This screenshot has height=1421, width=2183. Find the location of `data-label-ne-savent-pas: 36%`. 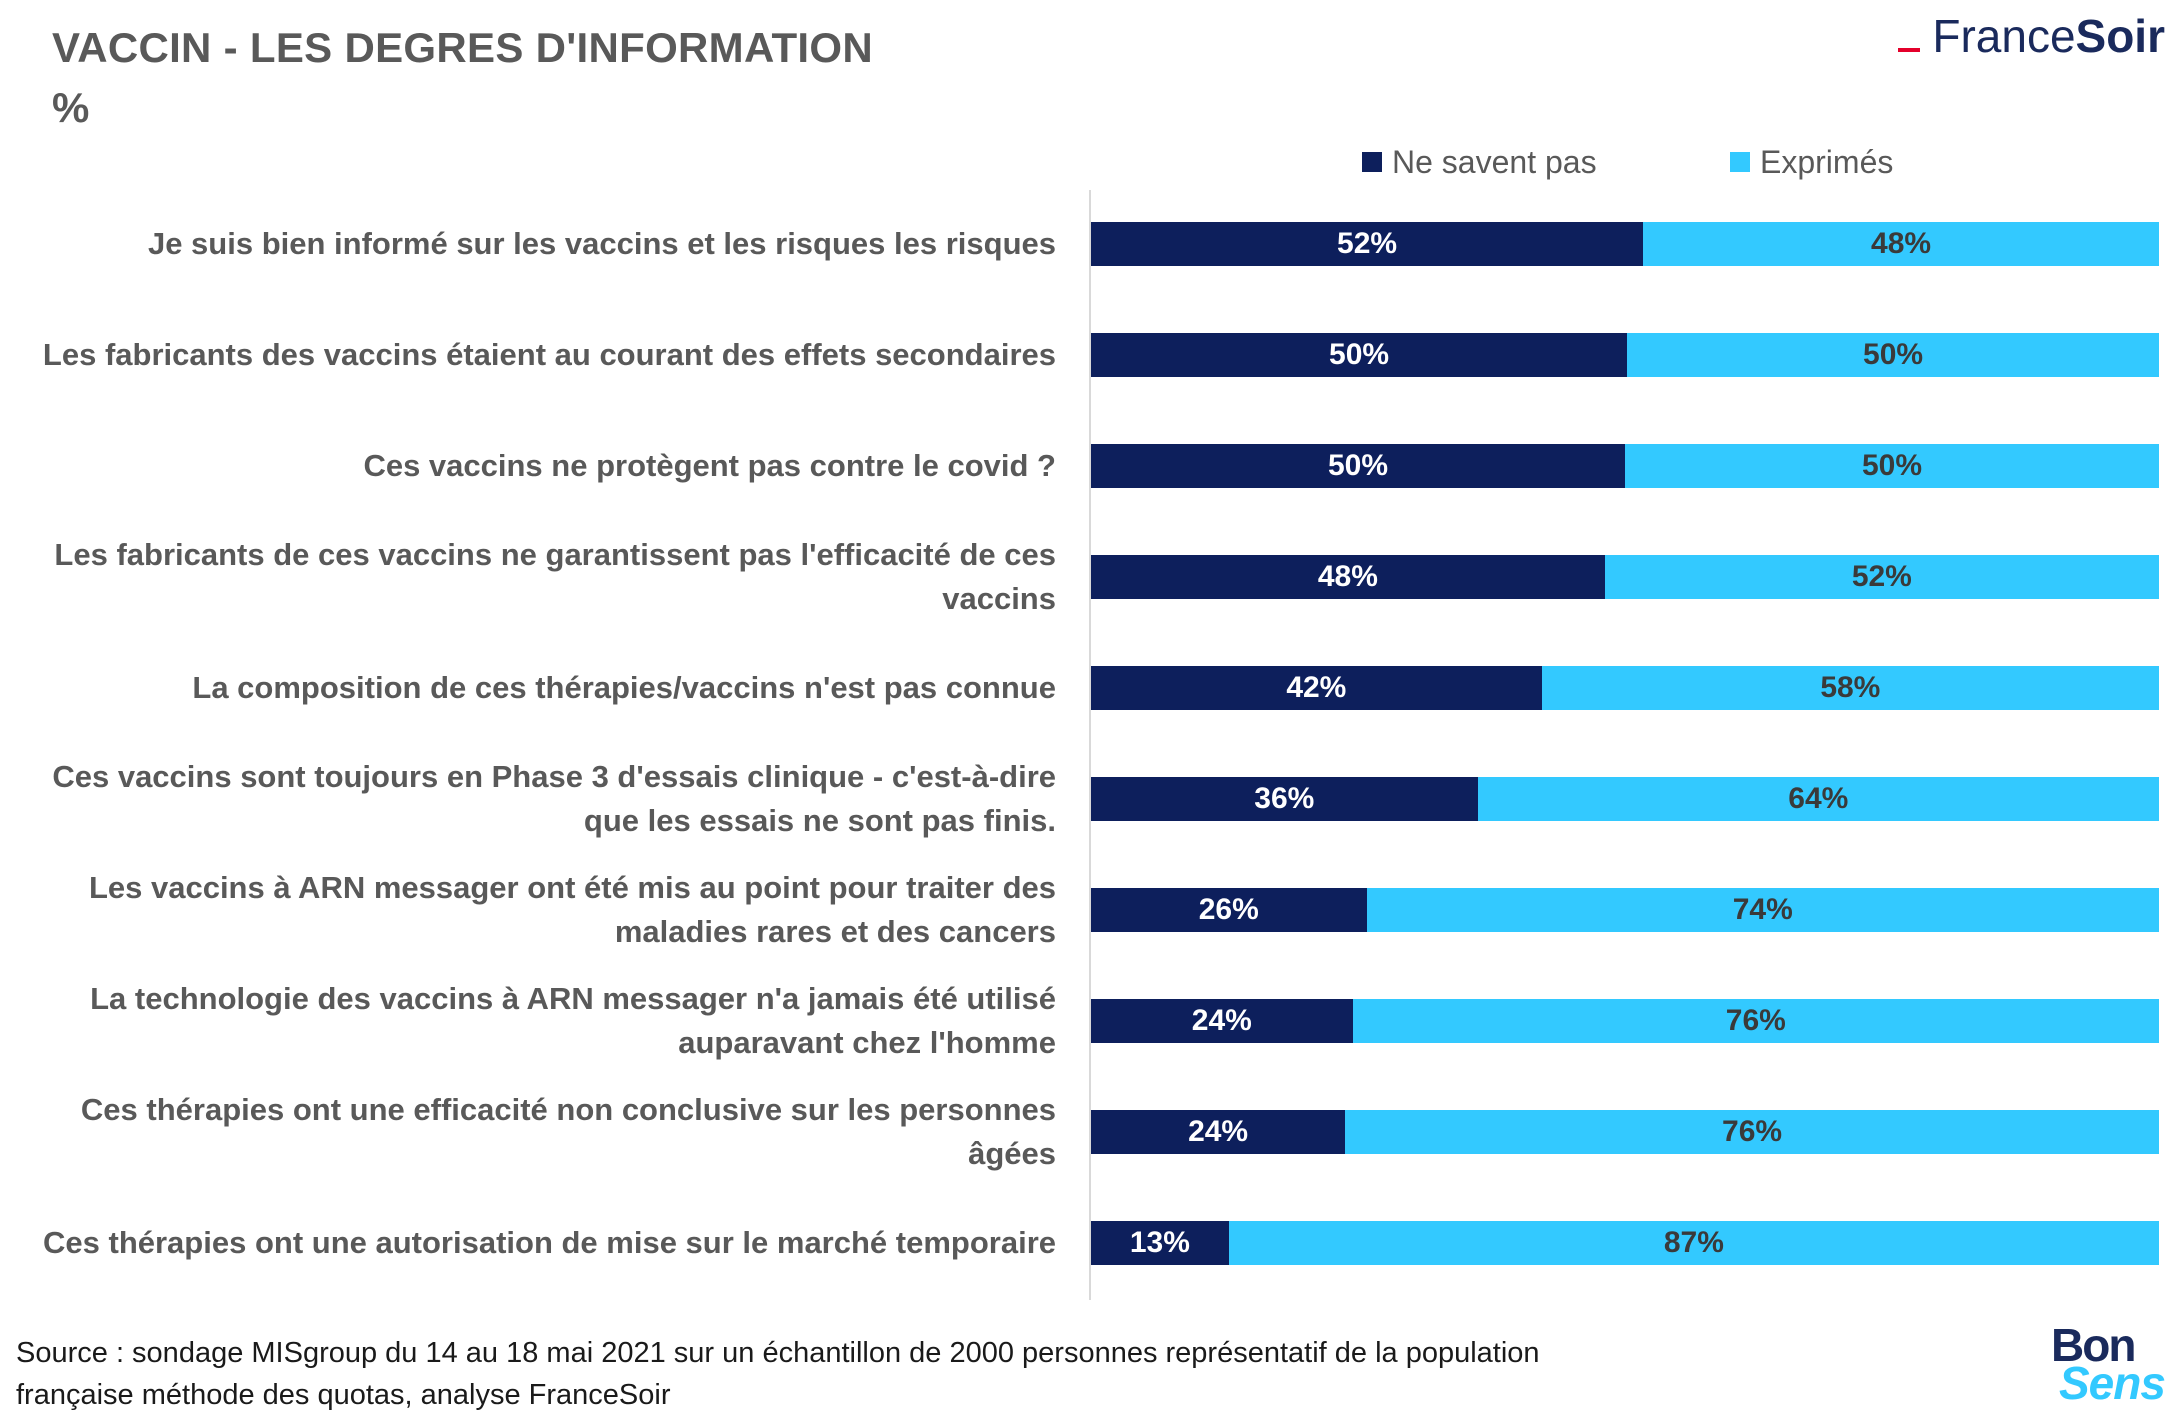

data-label-ne-savent-pas: 36% is located at coordinates (1284, 798).